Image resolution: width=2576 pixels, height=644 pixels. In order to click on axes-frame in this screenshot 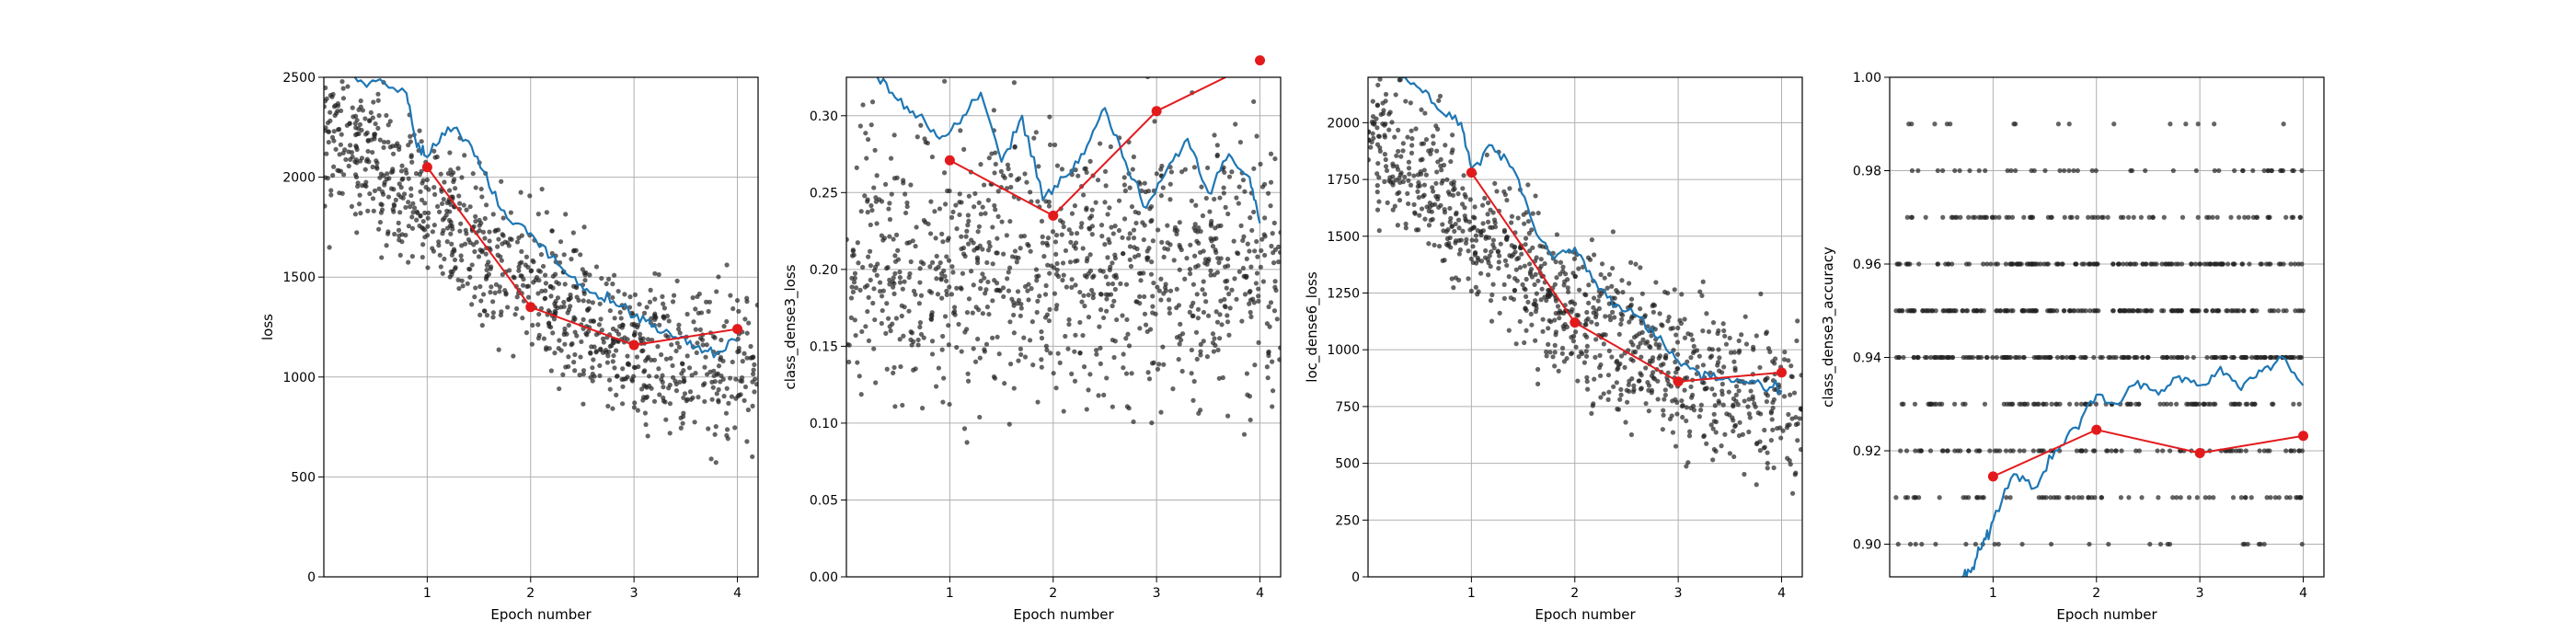, I will do `click(1063, 327)`.